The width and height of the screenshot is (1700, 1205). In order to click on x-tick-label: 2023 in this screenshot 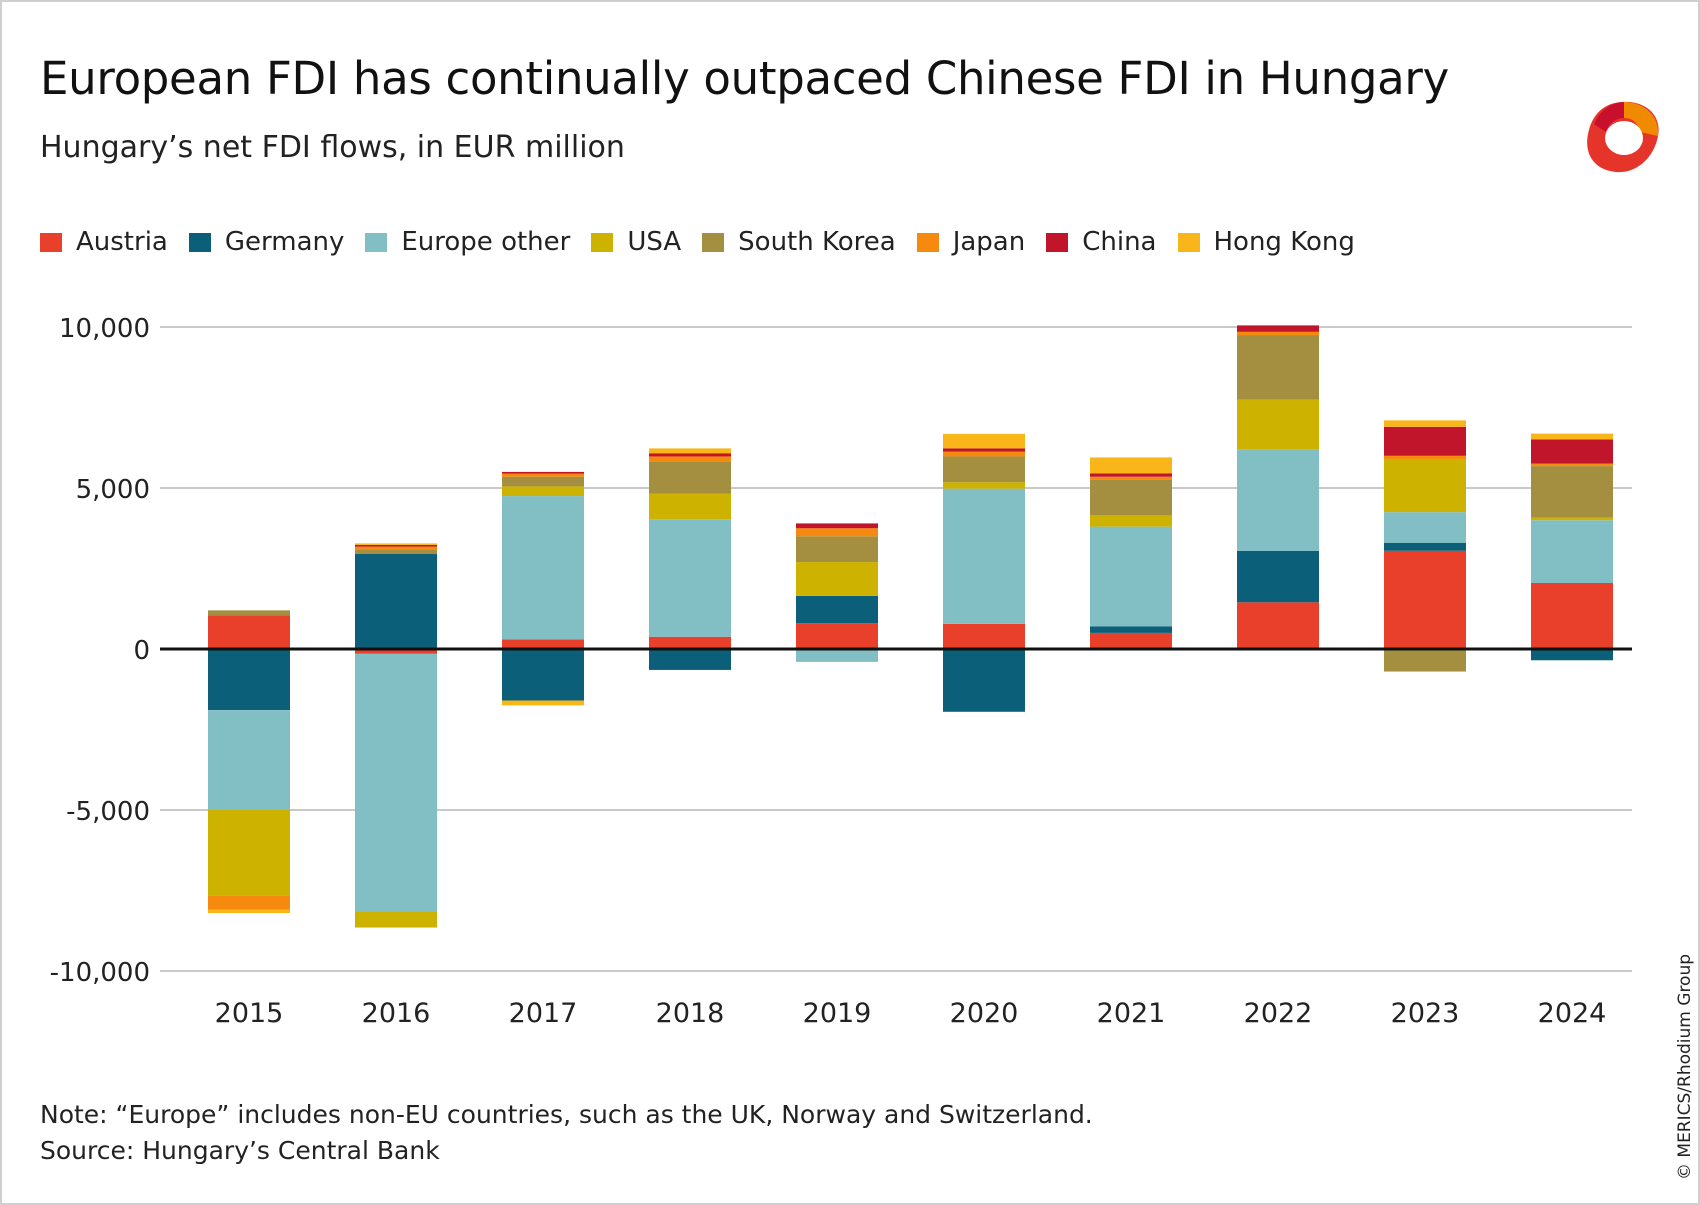, I will do `click(1425, 1013)`.